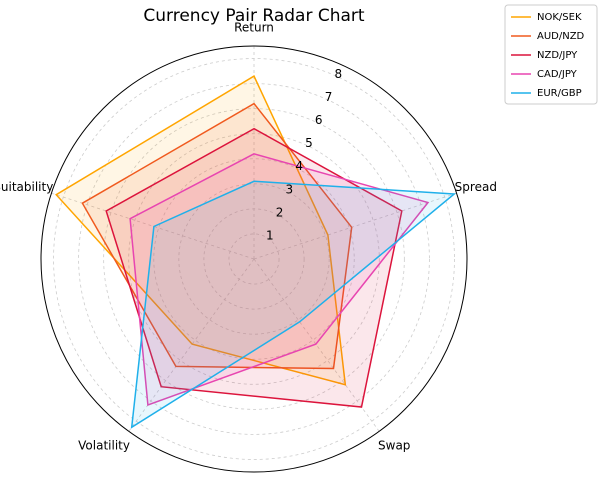  Describe the element at coordinates (26, 187) in the screenshot. I see `category-label: Suitability` at that location.